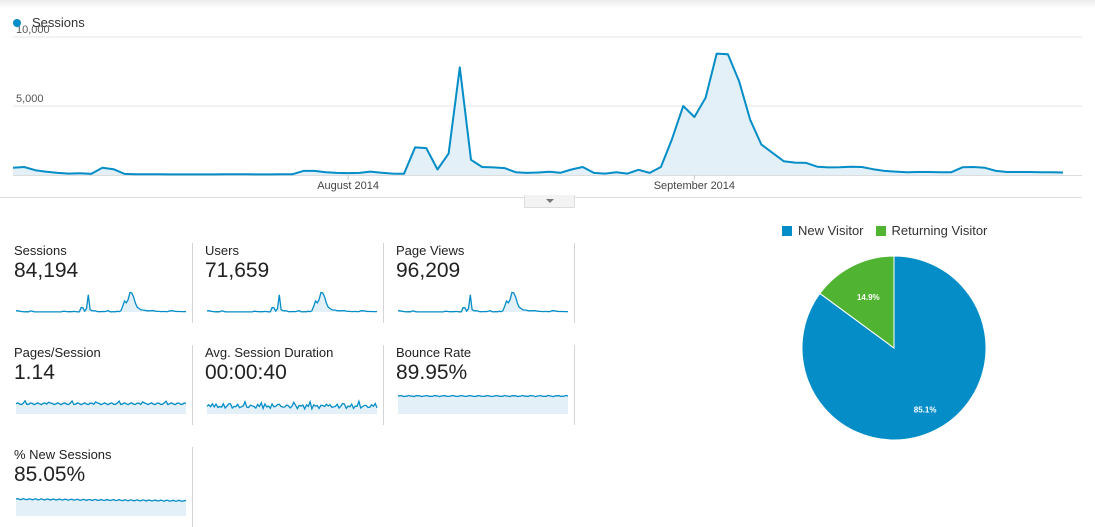 The image size is (1095, 527). I want to click on metric-new-sessions-pct: % New Sessions 85.05%, so click(103, 487).